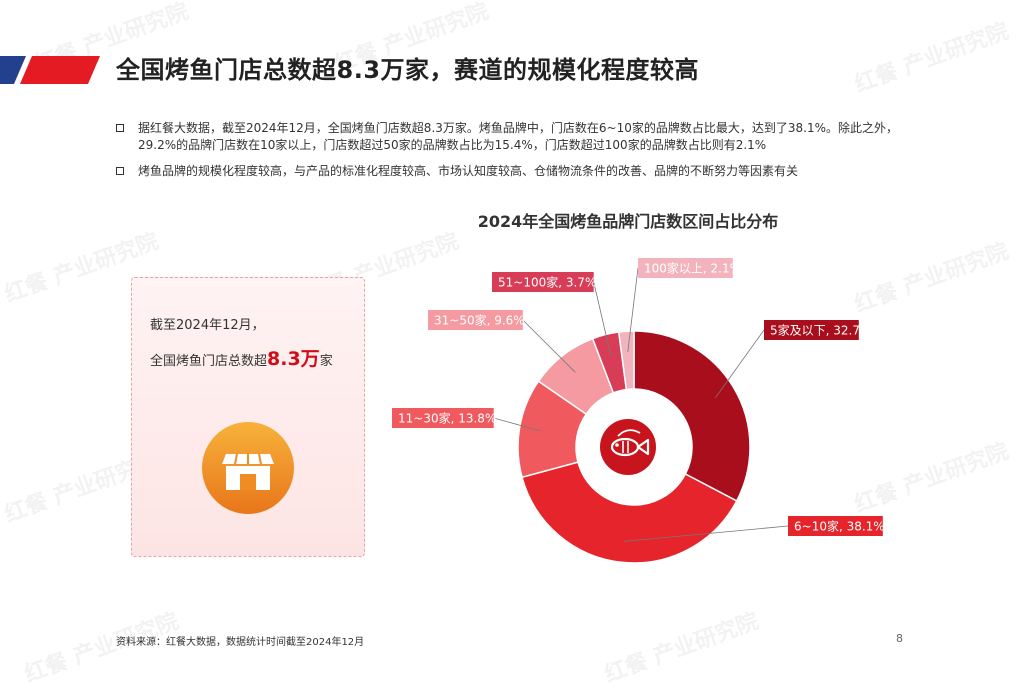 This screenshot has width=1020, height=689. I want to click on source-note: 资料来源：红餐大数据，数据统计时间截至2024年12月, so click(240, 642).